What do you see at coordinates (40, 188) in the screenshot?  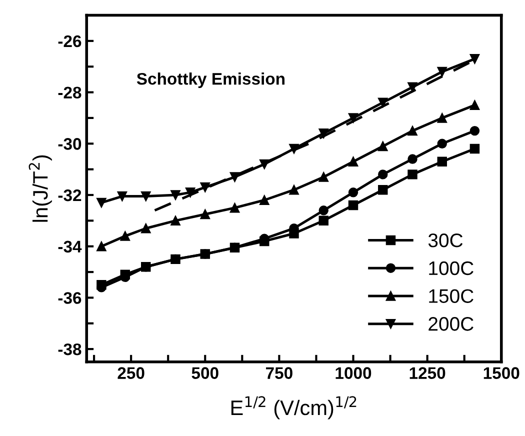 I see `y-axis-title: ln(J/T$^{2}$)` at bounding box center [40, 188].